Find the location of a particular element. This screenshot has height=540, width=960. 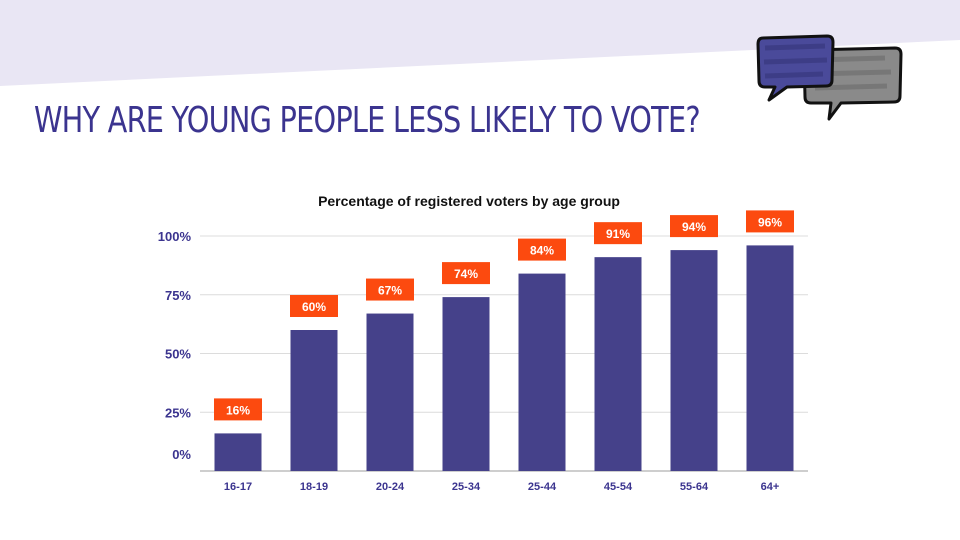

data-label: 91% is located at coordinates (618, 234).